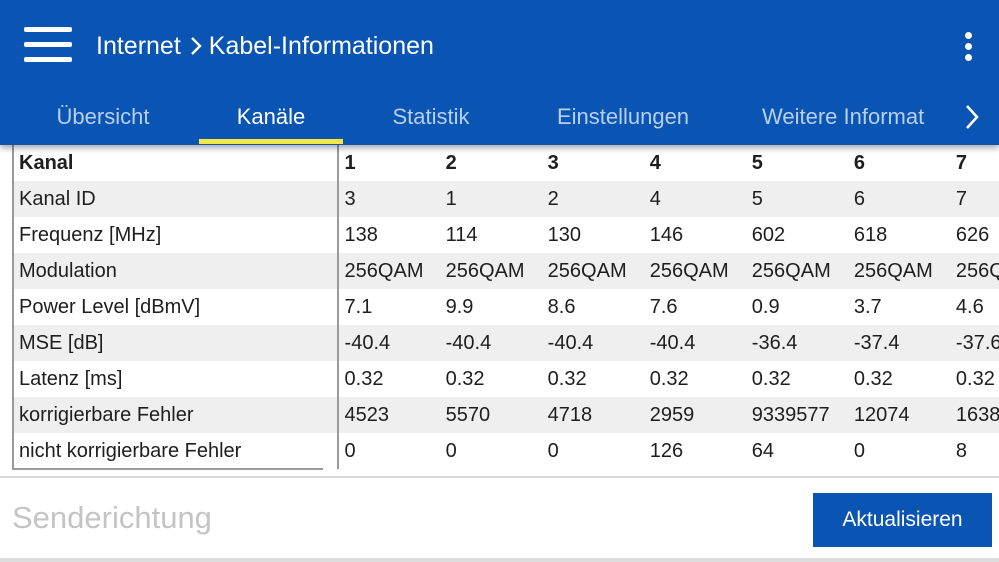 The image size is (999, 562). I want to click on tab-statistik: Statistik, so click(431, 116).